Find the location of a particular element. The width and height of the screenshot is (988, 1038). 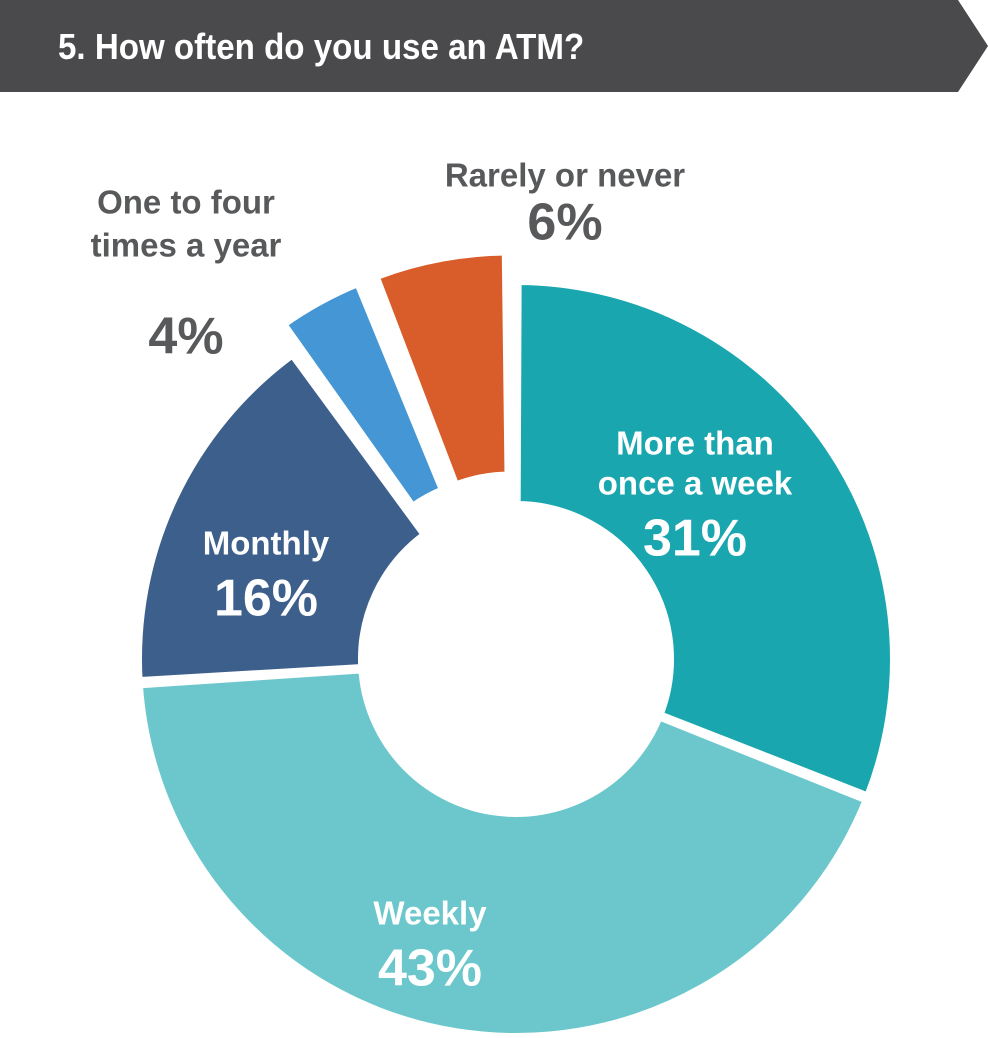

slice-value-weekly: 43% is located at coordinates (430, 969).